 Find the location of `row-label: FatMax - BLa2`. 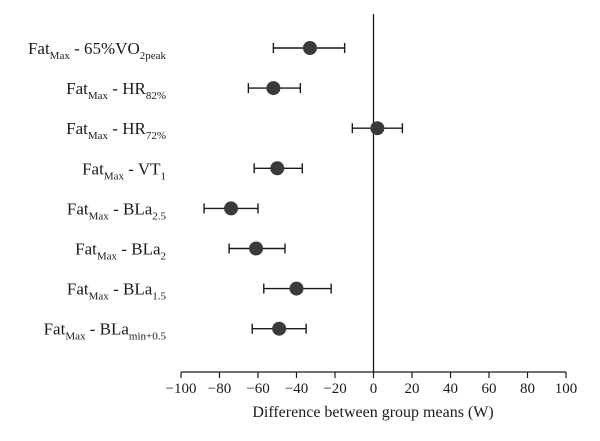

row-label: FatMax - BLa2 is located at coordinates (120, 251).